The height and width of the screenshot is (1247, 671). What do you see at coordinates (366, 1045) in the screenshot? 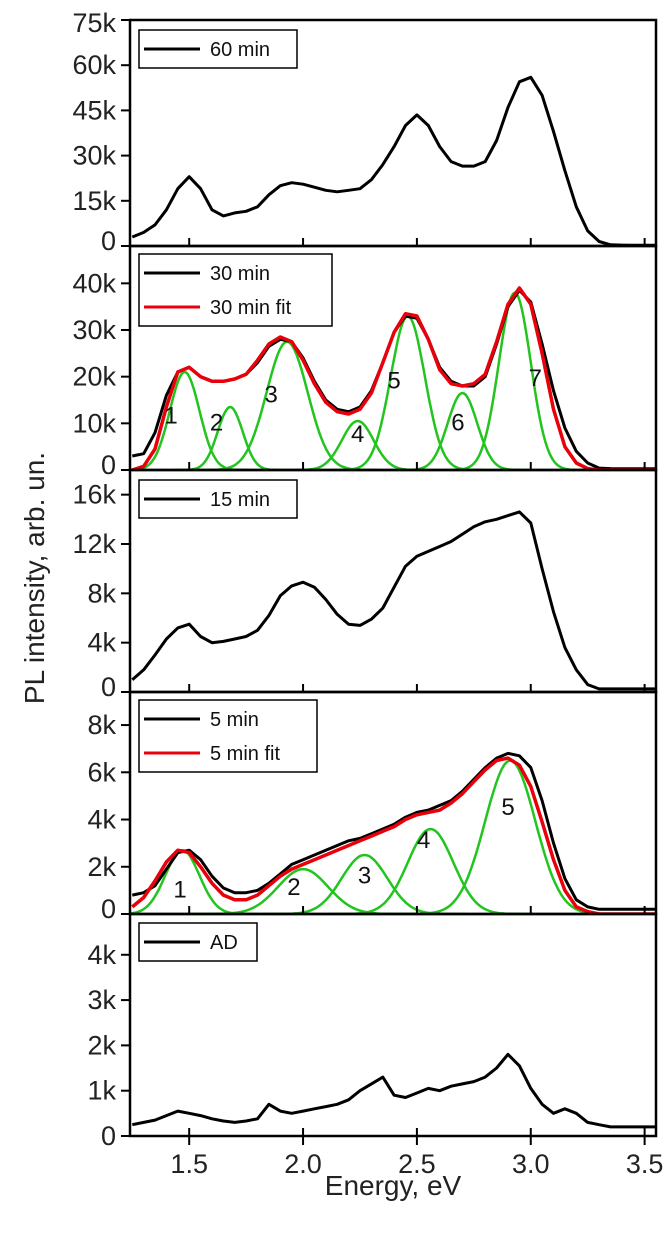
I see `tick-layer: 0 1k 2k 3k 4k` at bounding box center [366, 1045].